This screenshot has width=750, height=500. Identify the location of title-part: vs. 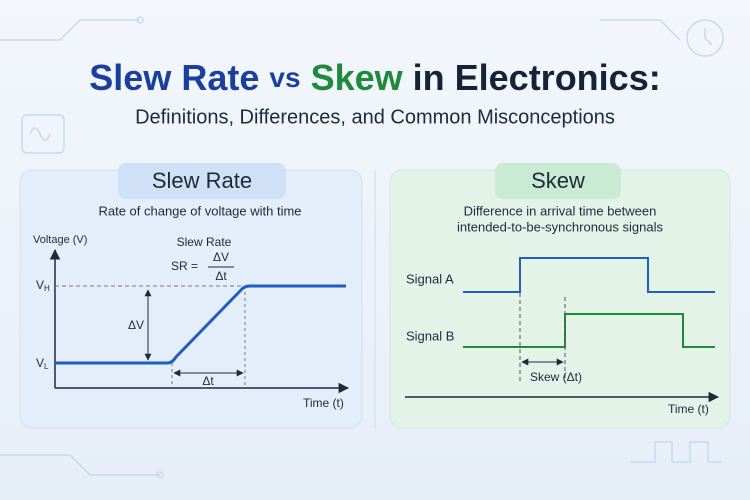
(284, 77).